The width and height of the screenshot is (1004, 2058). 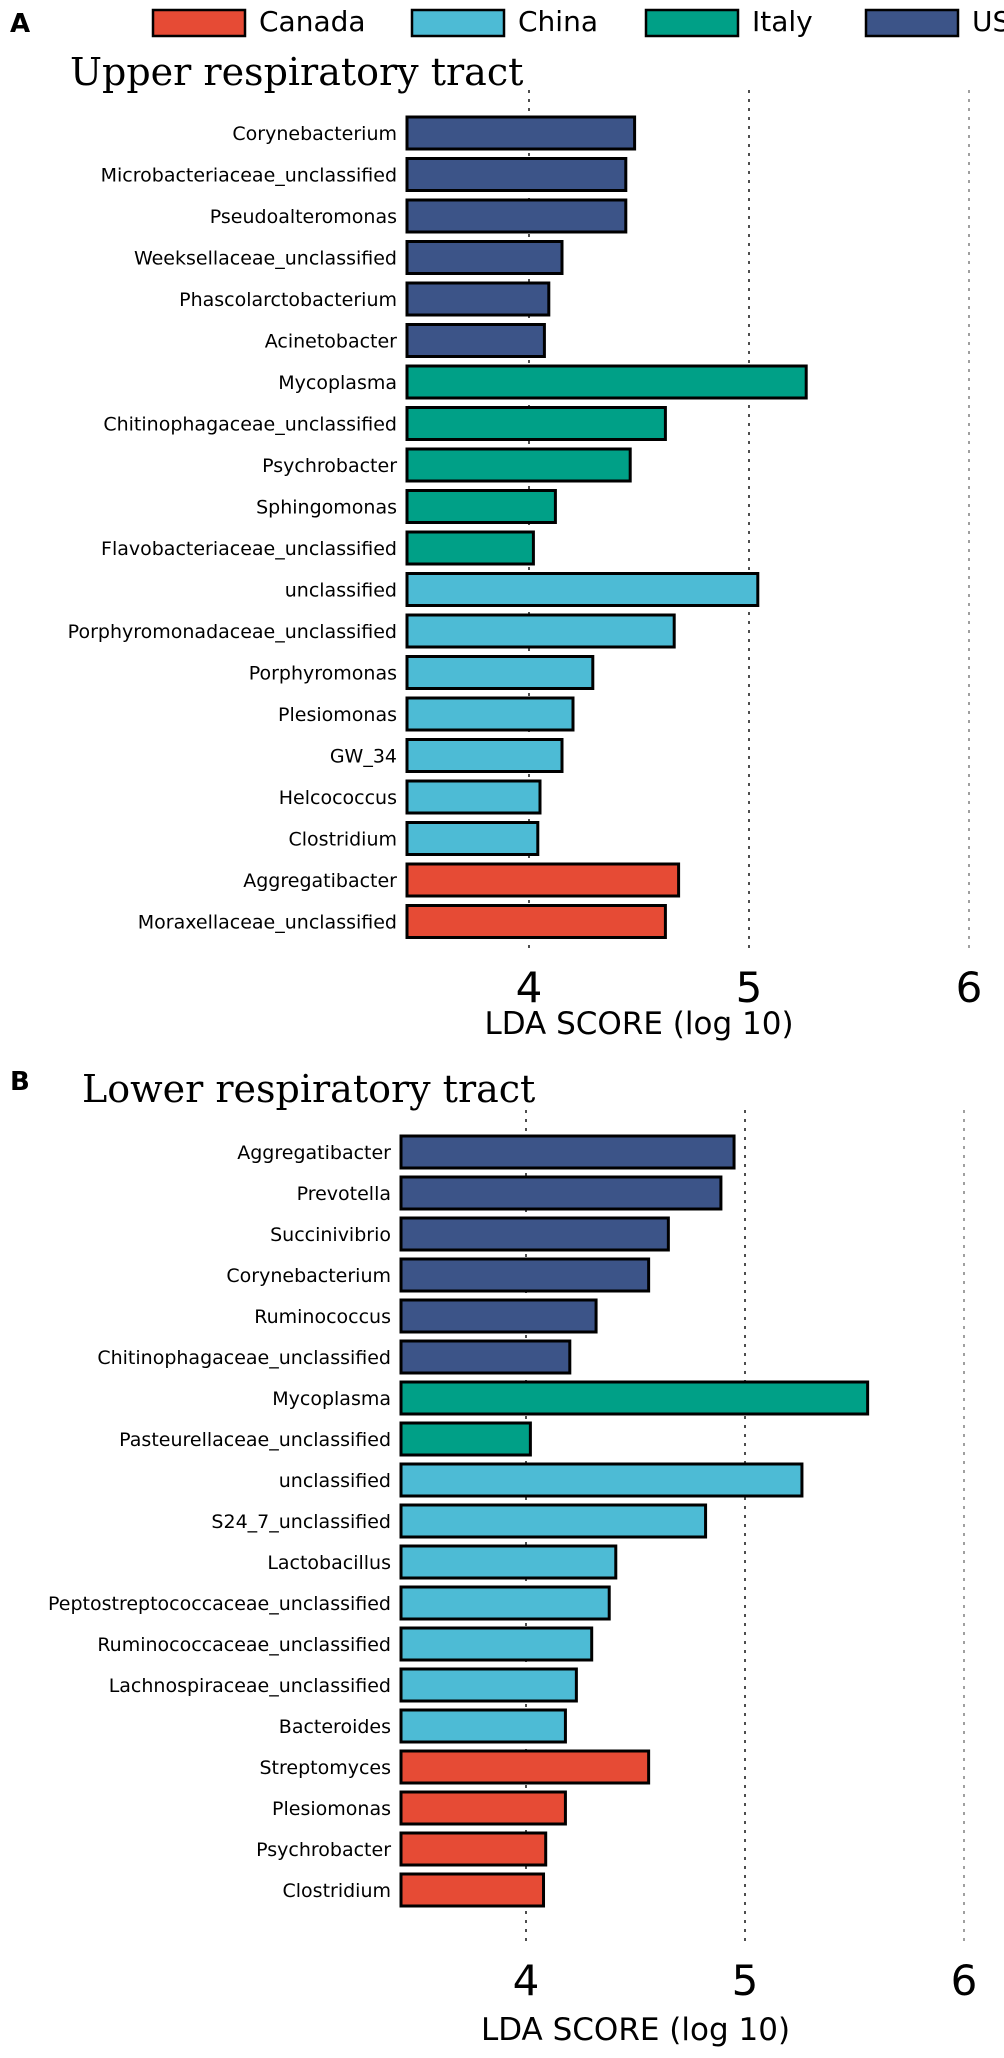 What do you see at coordinates (363, 757) in the screenshot?
I see `category-label: GW_34` at bounding box center [363, 757].